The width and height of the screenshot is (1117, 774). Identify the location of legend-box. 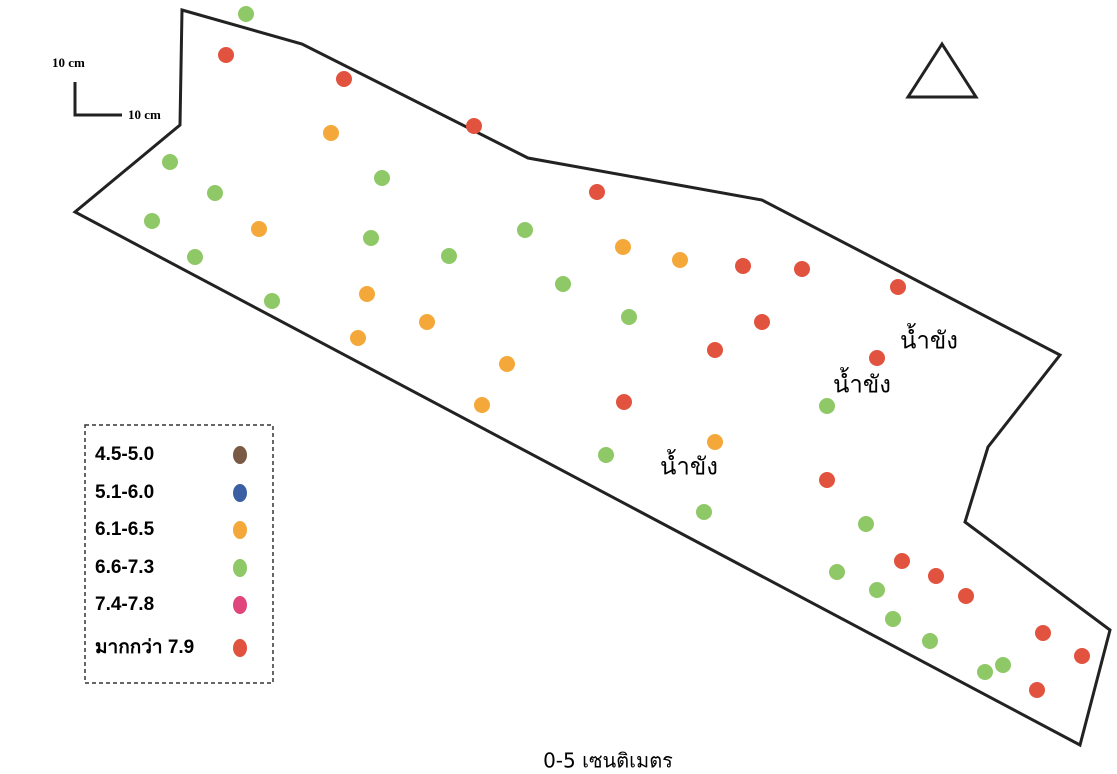
(179, 554).